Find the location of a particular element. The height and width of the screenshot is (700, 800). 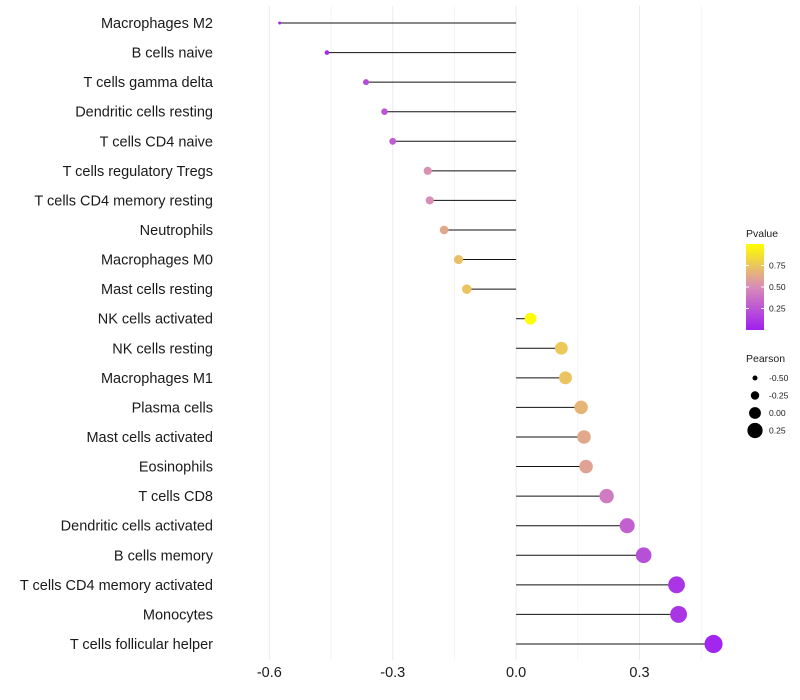

y-tick-label: T cells follicular helper is located at coordinates (141, 645).